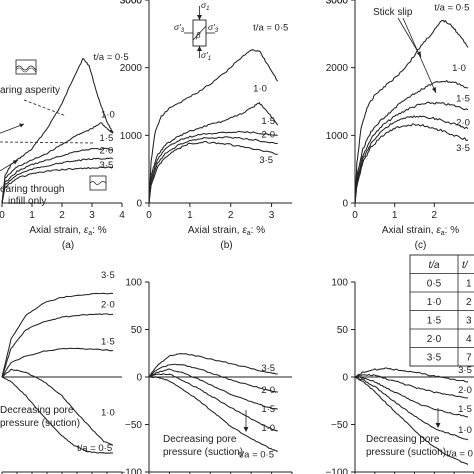  I want to click on curve-label: 3·5, so click(107, 165).